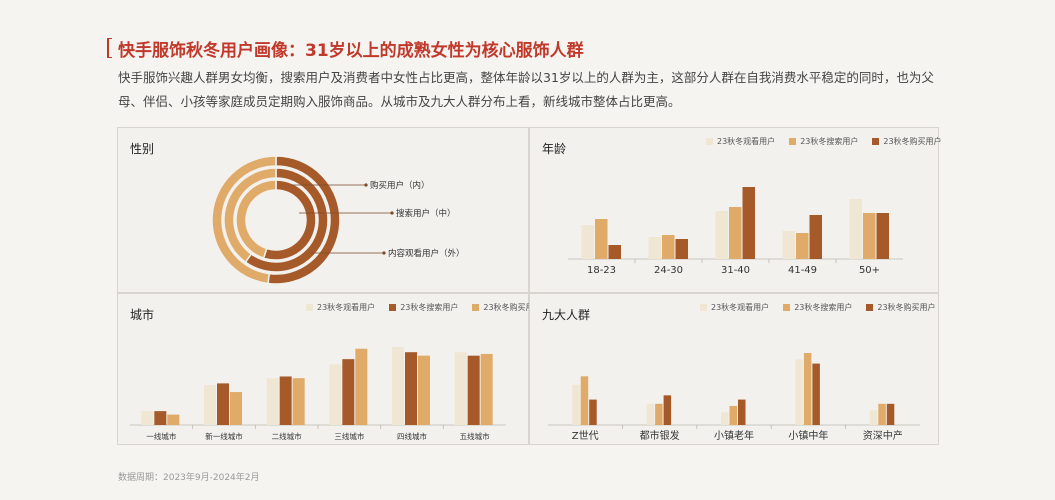 The width and height of the screenshot is (1055, 500). Describe the element at coordinates (883, 435) in the screenshot. I see `x-tick-label: 资深中产` at that location.